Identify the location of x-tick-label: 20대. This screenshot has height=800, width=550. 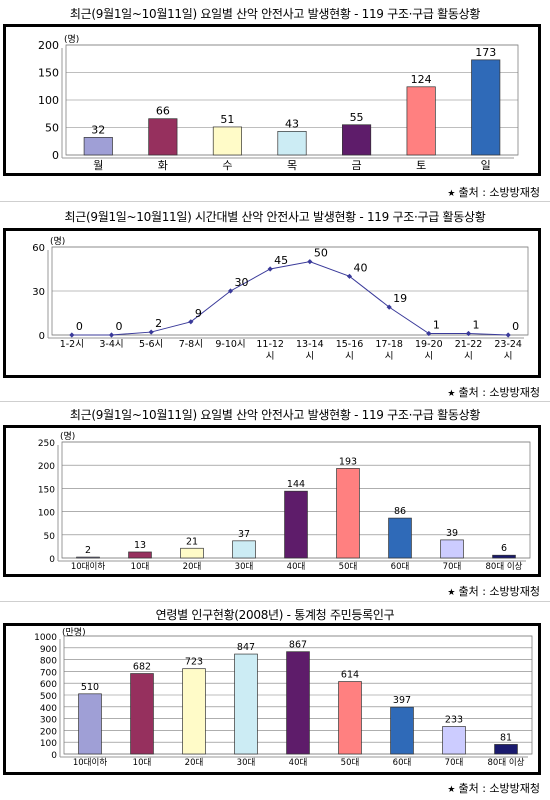
(192, 567).